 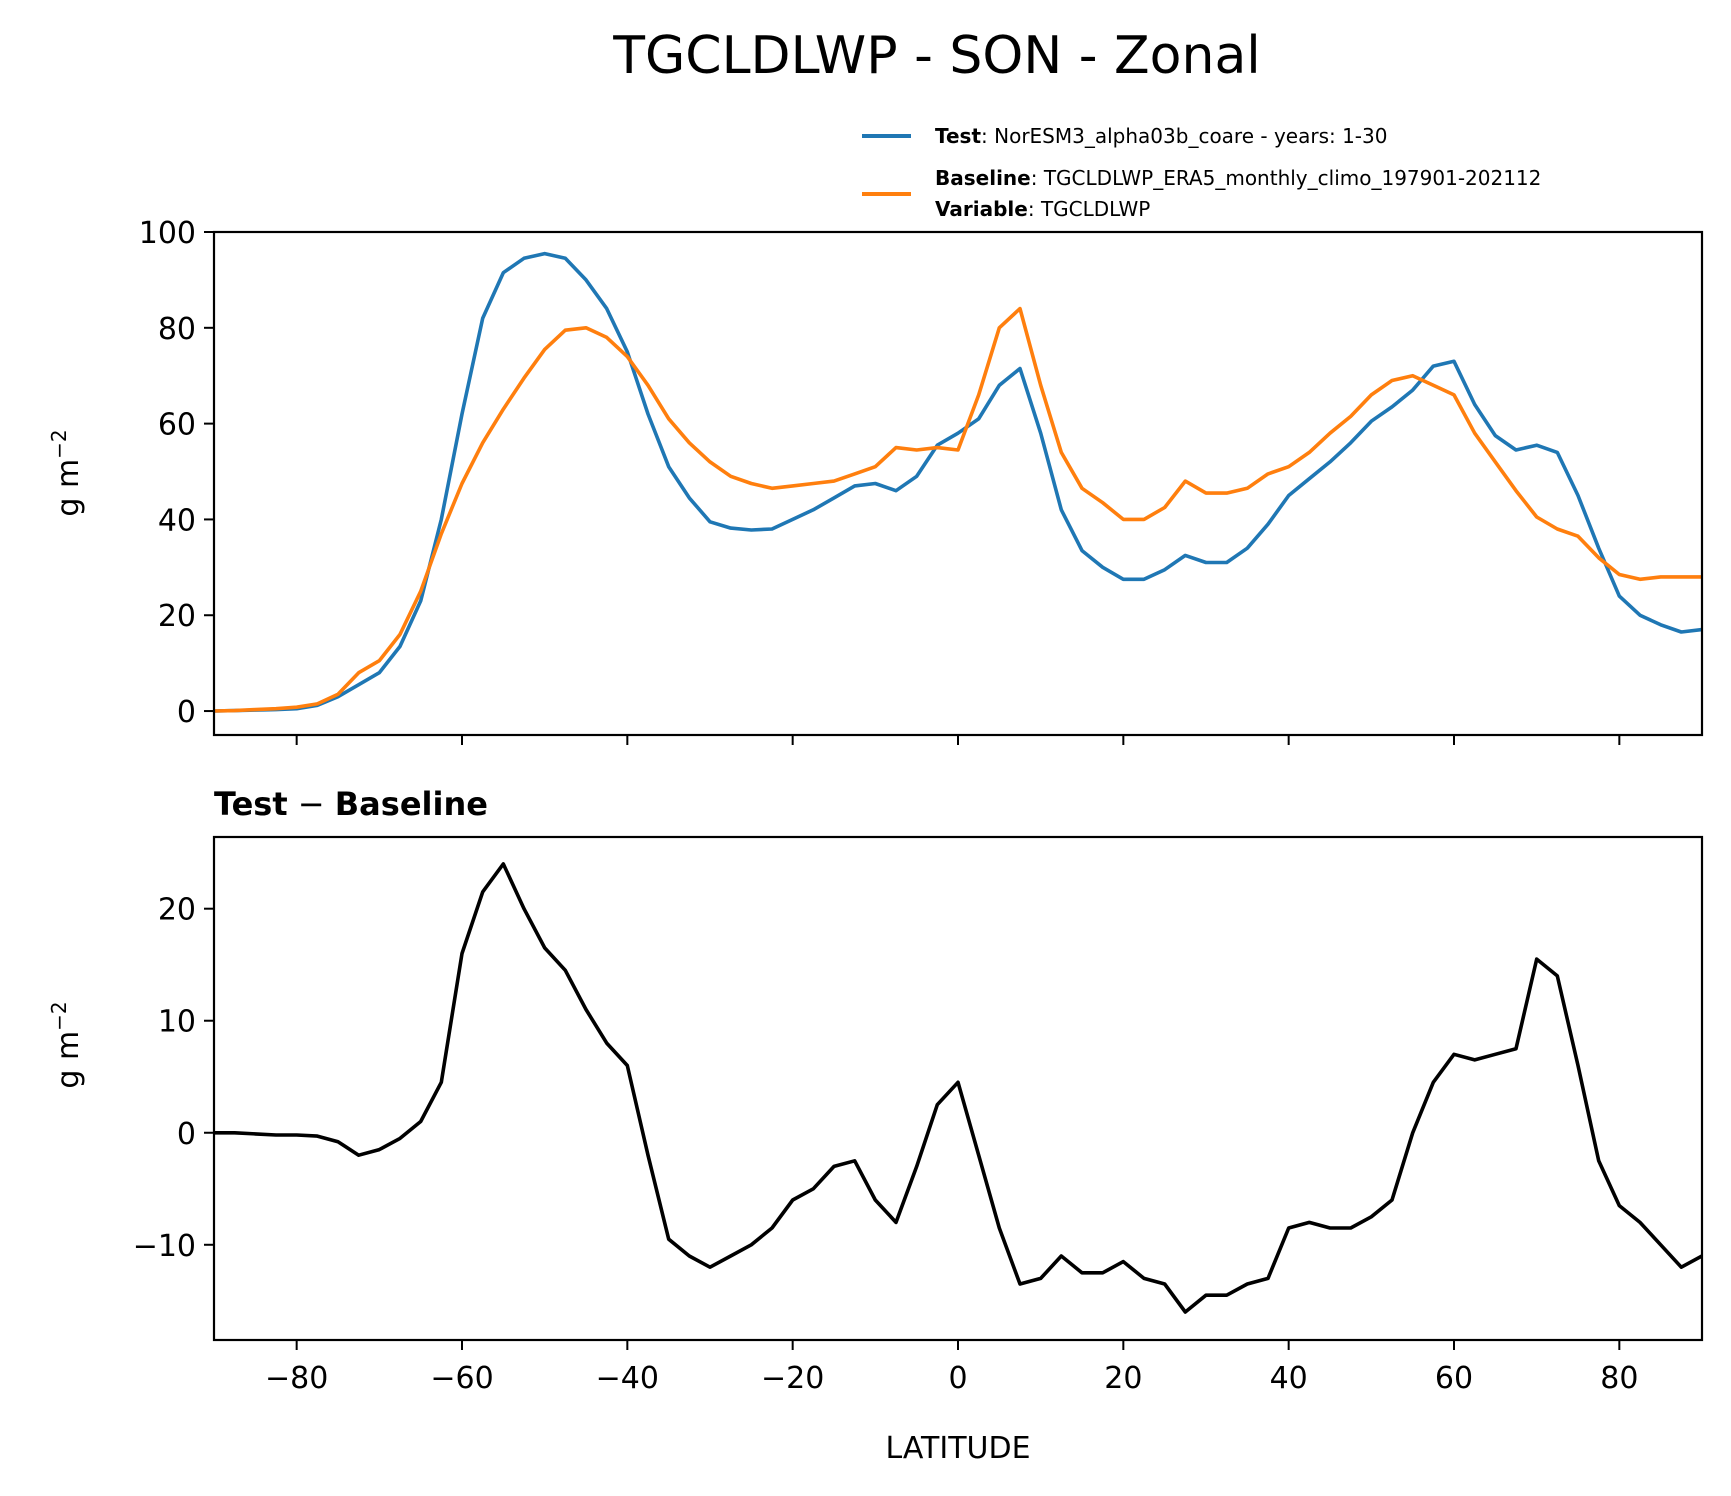 What do you see at coordinates (186, 1134) in the screenshot?
I see `bottom-ytick-label: 0` at bounding box center [186, 1134].